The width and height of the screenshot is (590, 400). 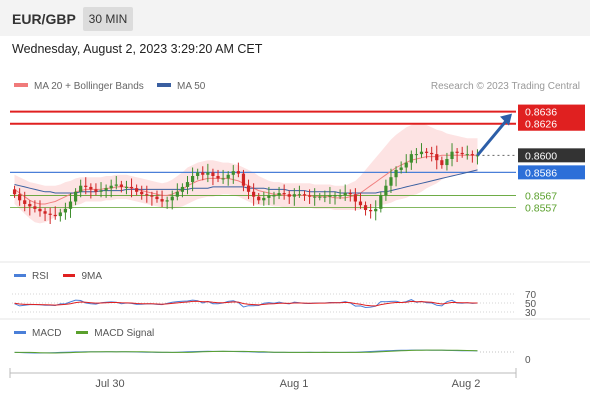 What do you see at coordinates (493, 137) in the screenshot?
I see `forecast-arrow-shaft` at bounding box center [493, 137].